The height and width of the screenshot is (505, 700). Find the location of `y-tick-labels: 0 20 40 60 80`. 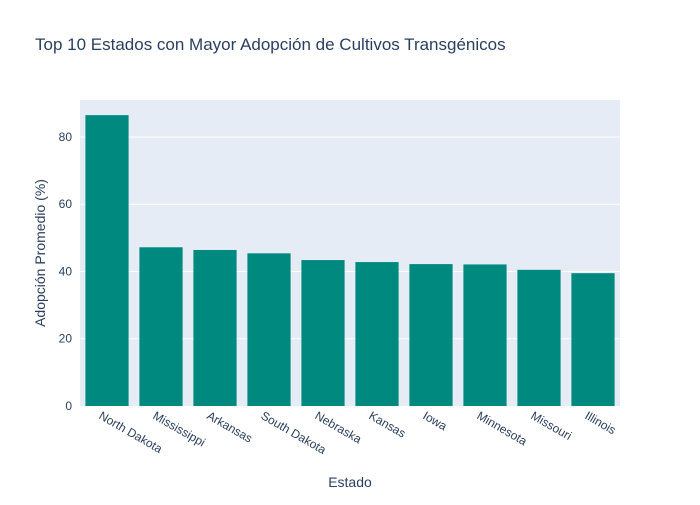

y-tick-labels: 0 20 40 60 80 is located at coordinates (66, 271).